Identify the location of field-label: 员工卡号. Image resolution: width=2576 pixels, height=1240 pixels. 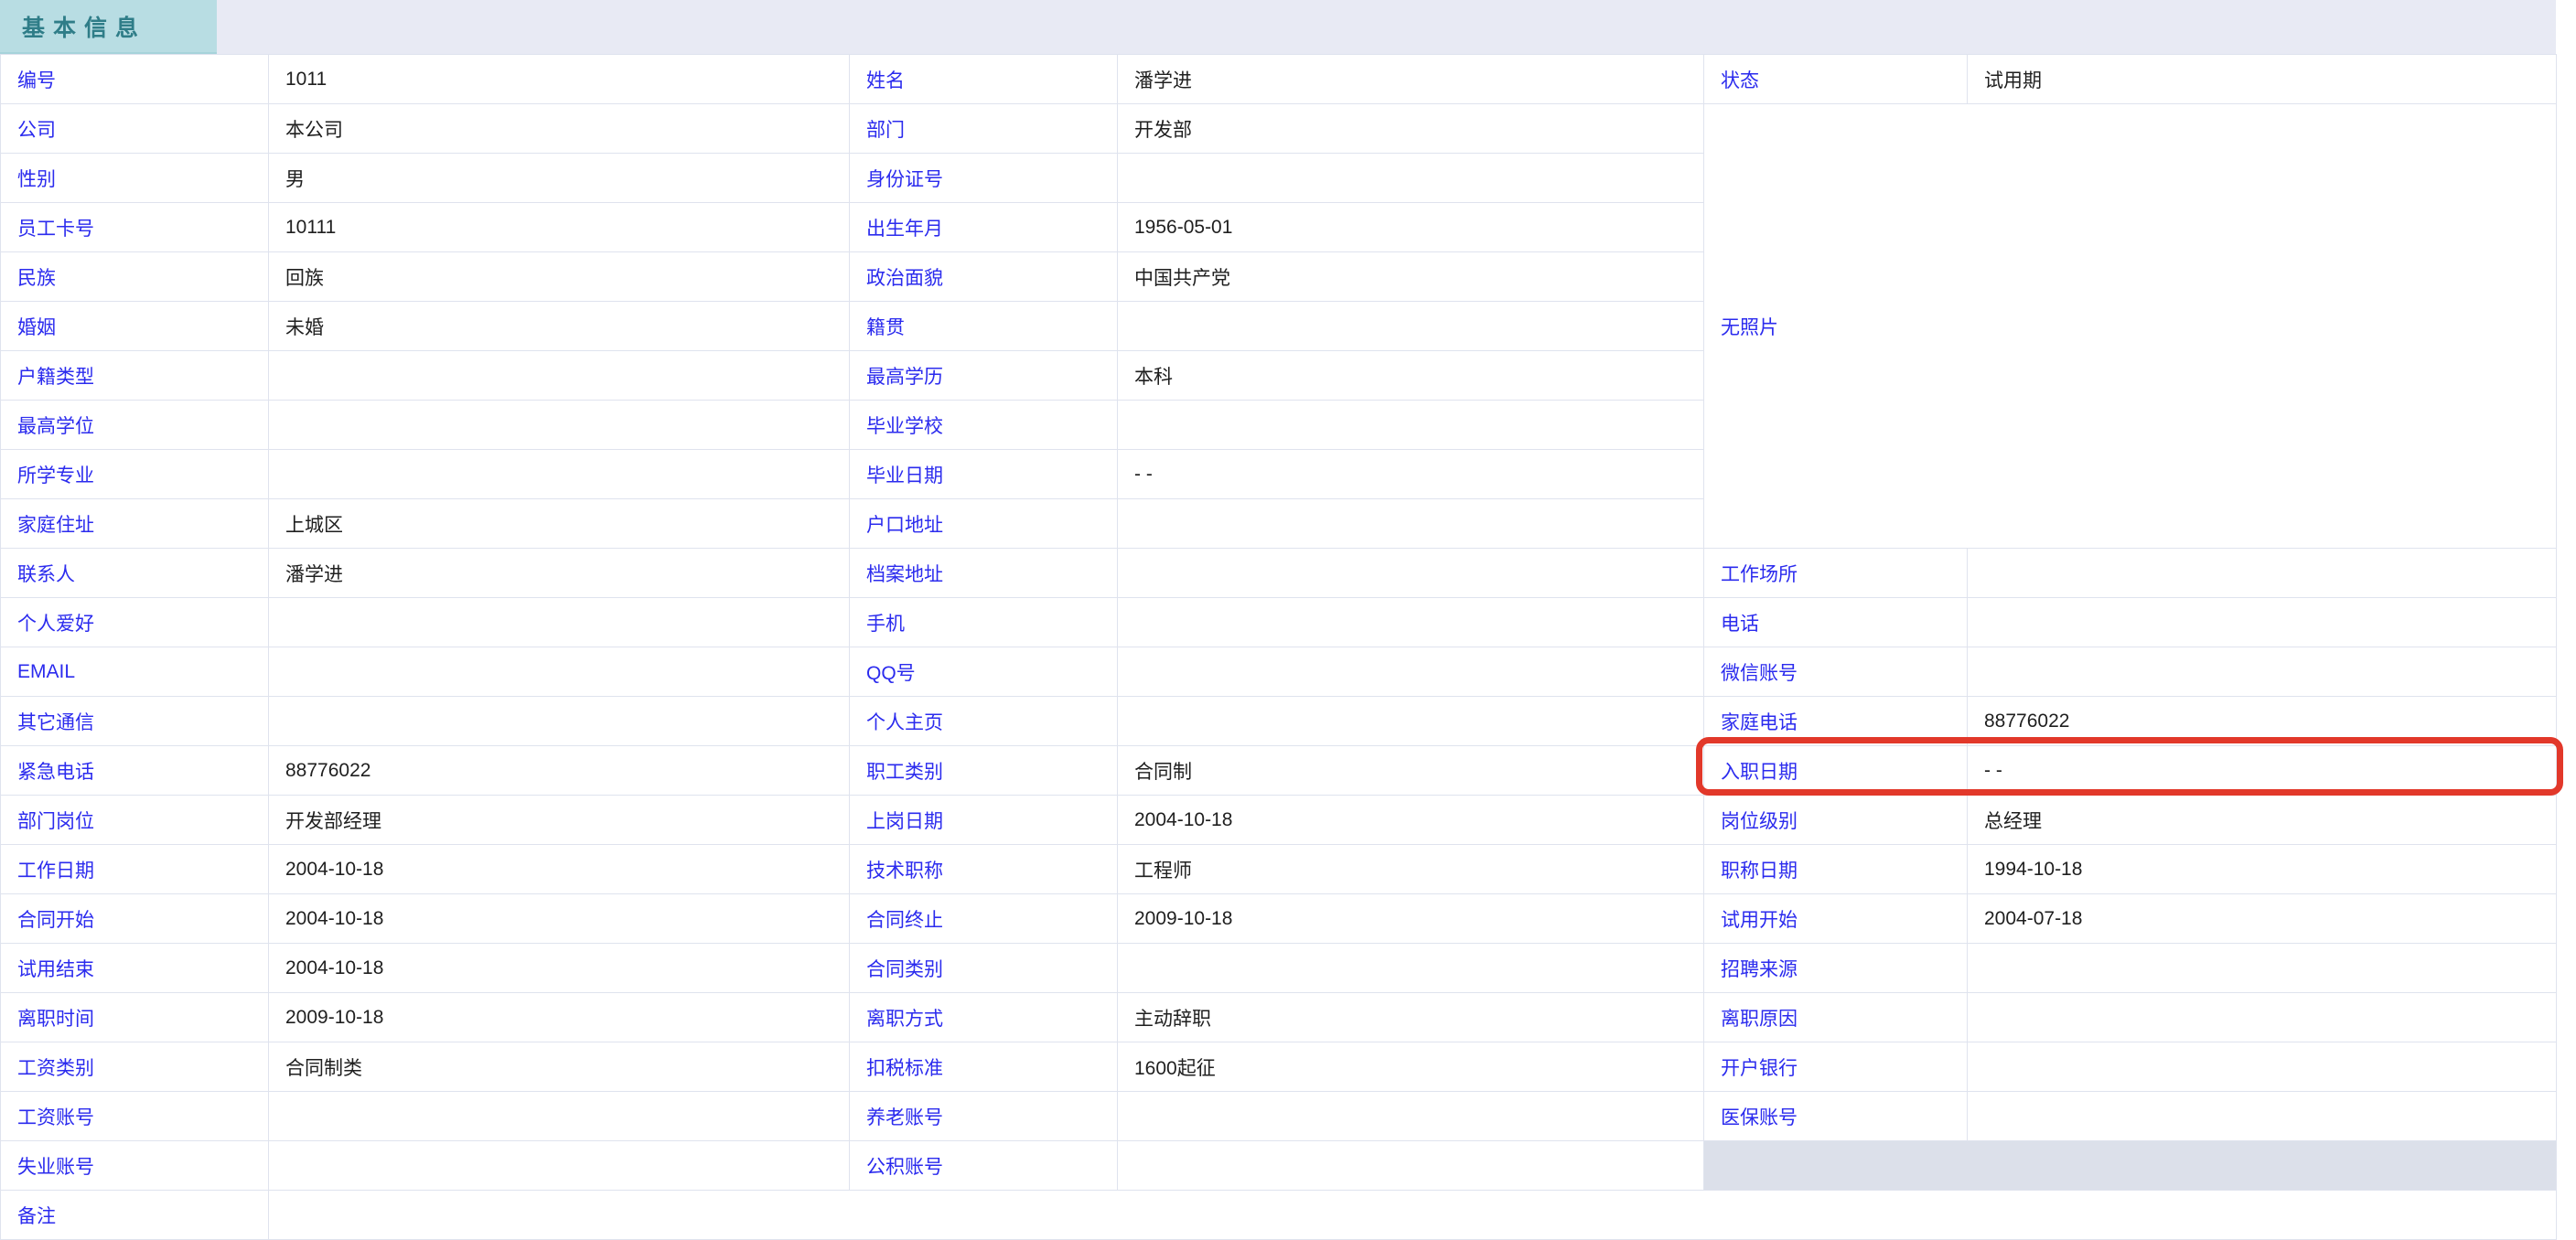
(135, 227).